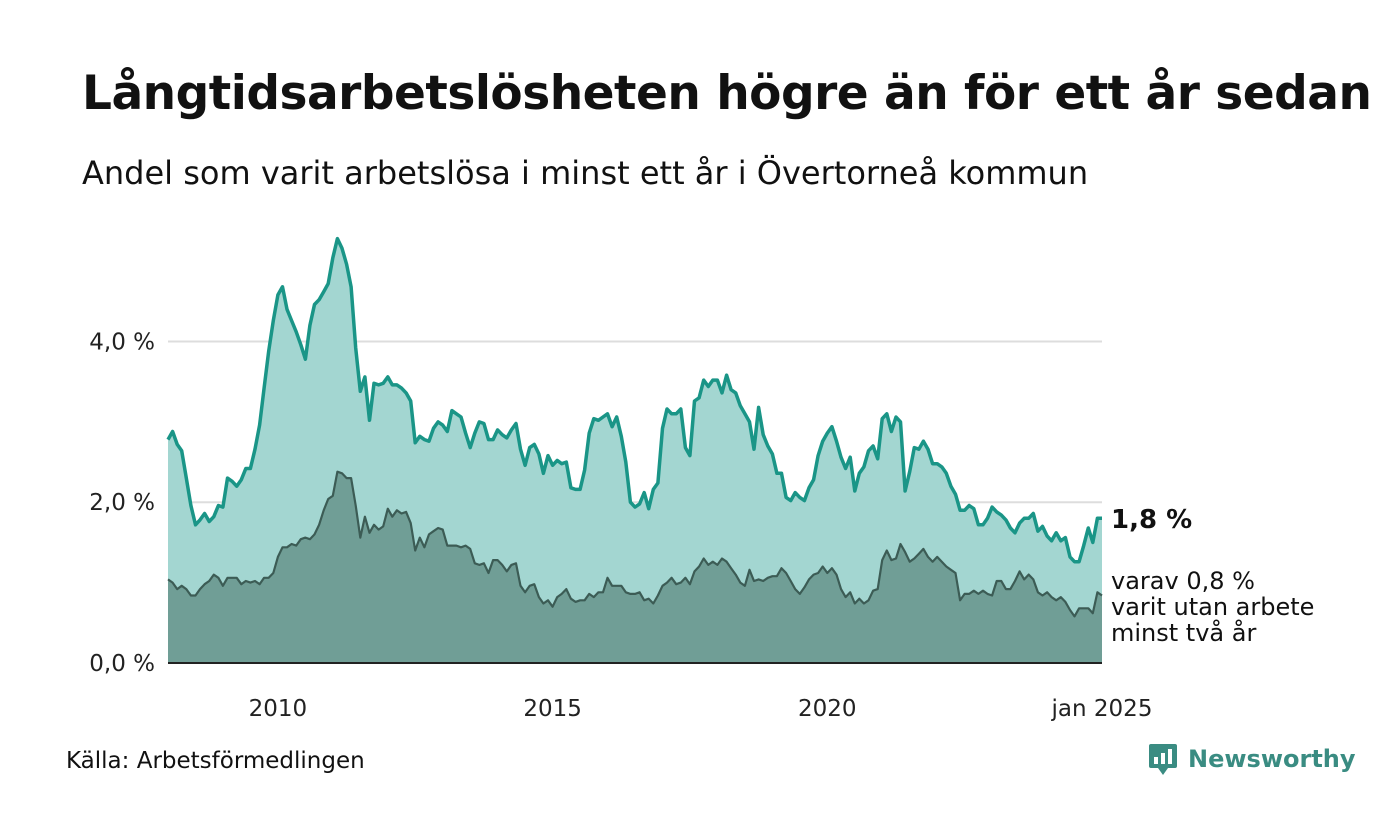 Image resolution: width=1400 pixels, height=840 pixels. I want to click on series-1-end-label: 1,8 %, so click(1151, 520).